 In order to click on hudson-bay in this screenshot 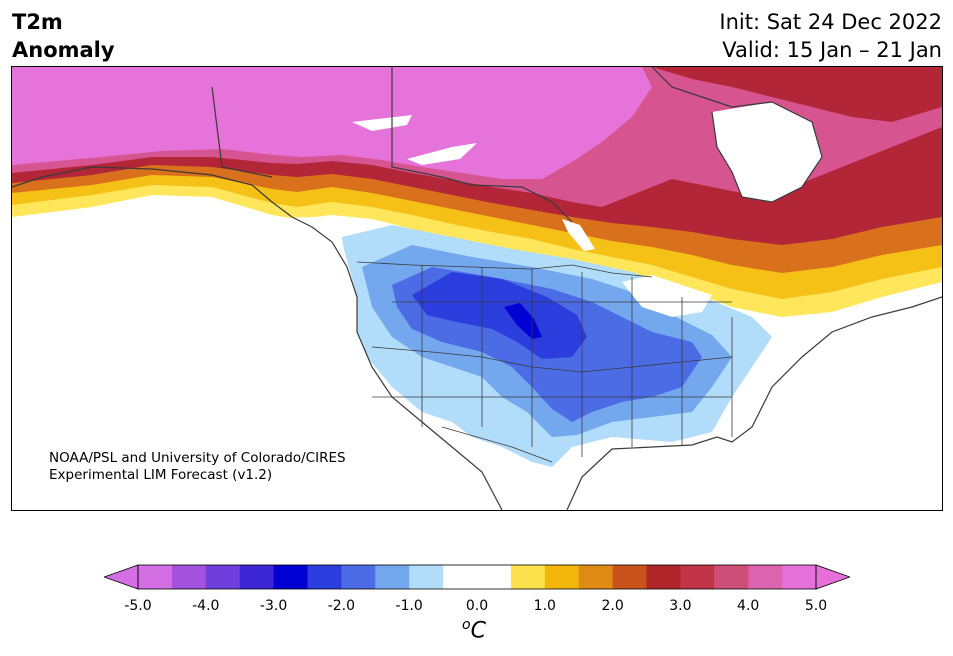, I will do `click(767, 152)`.